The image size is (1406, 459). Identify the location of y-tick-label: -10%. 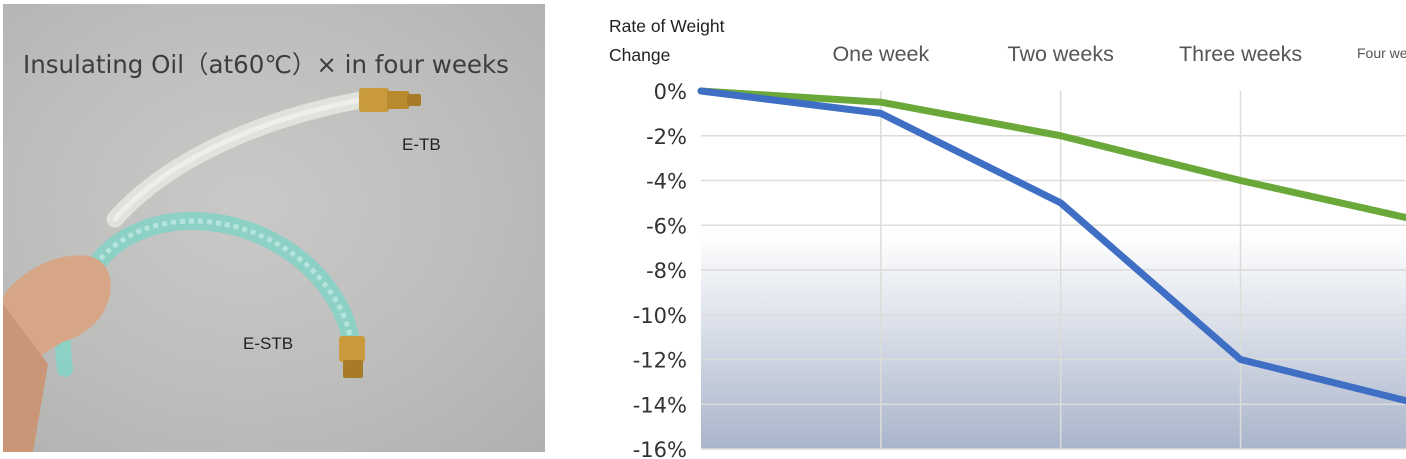
(660, 316).